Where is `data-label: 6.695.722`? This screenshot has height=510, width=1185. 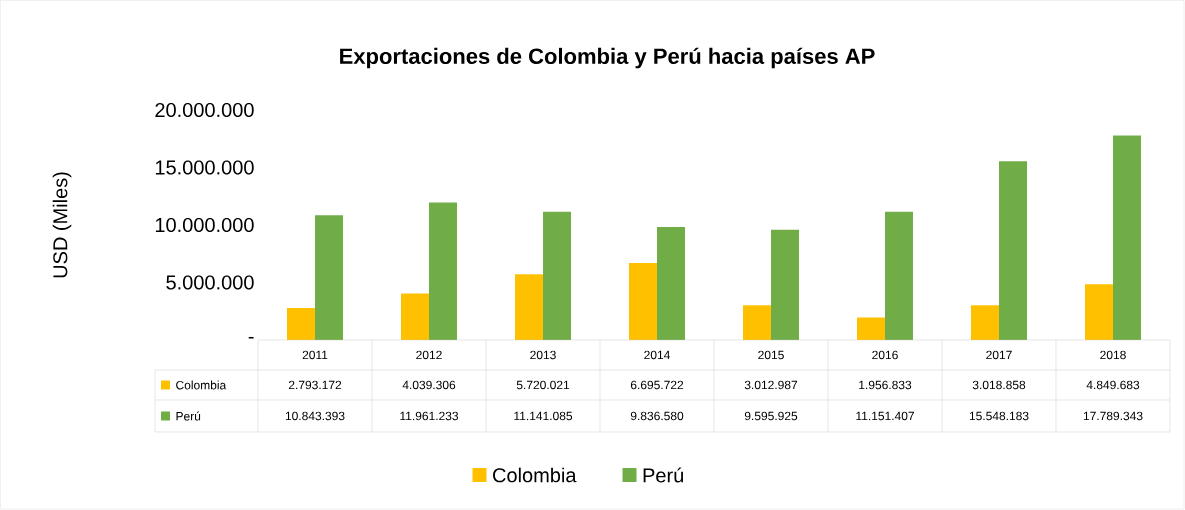
data-label: 6.695.722 is located at coordinates (657, 385).